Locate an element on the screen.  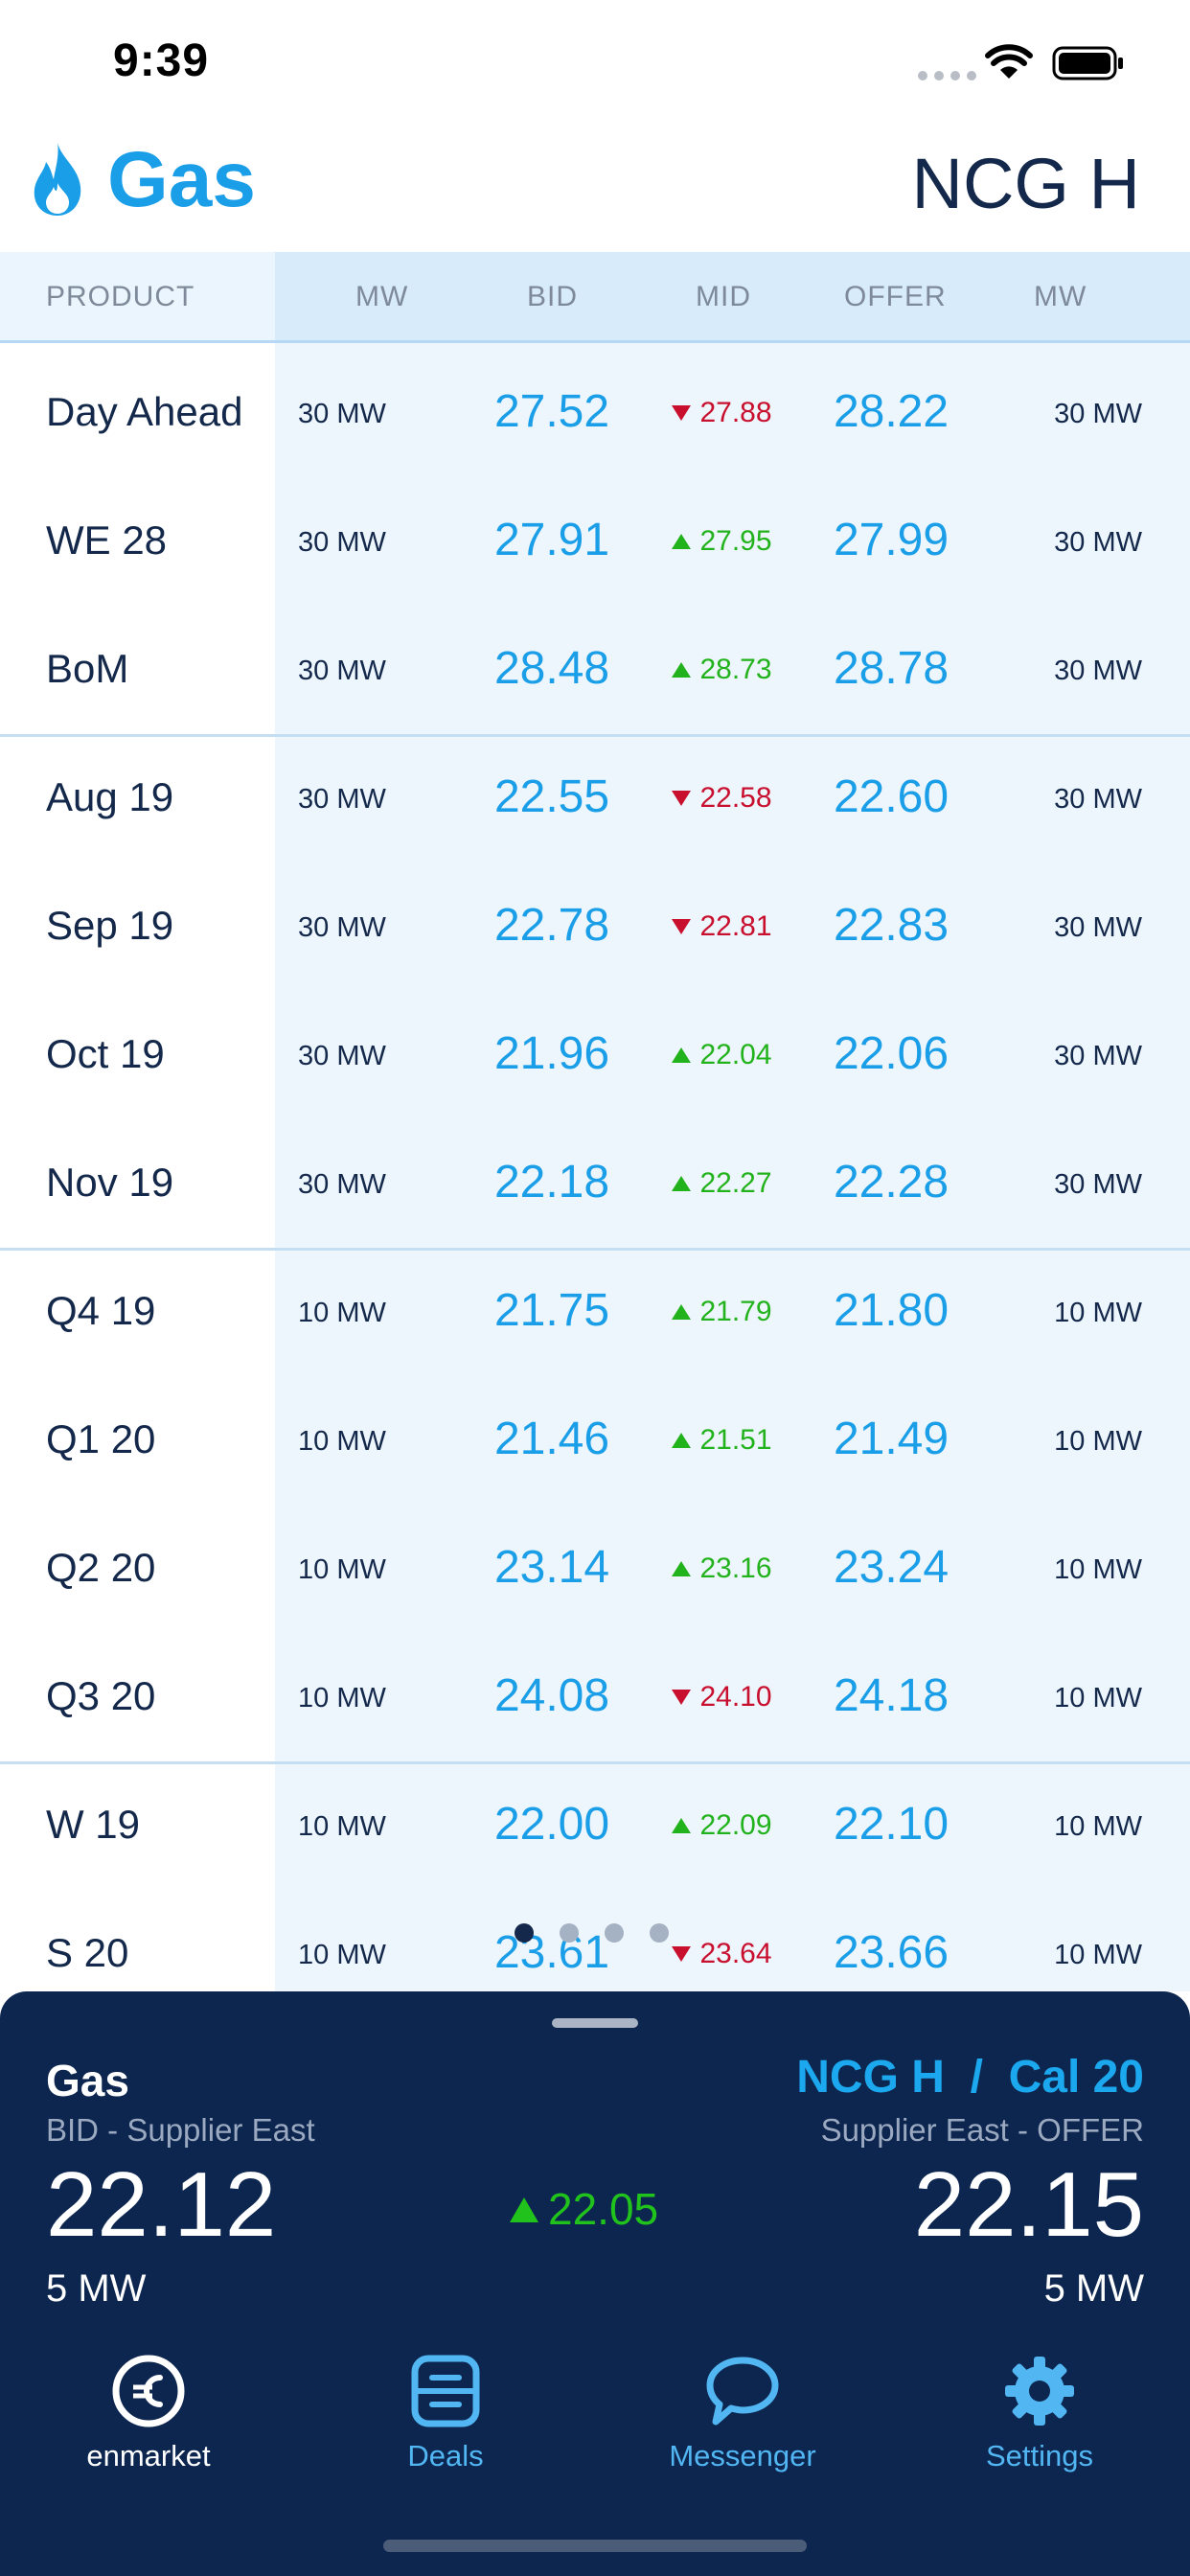
drag-handle is located at coordinates (595, 2023).